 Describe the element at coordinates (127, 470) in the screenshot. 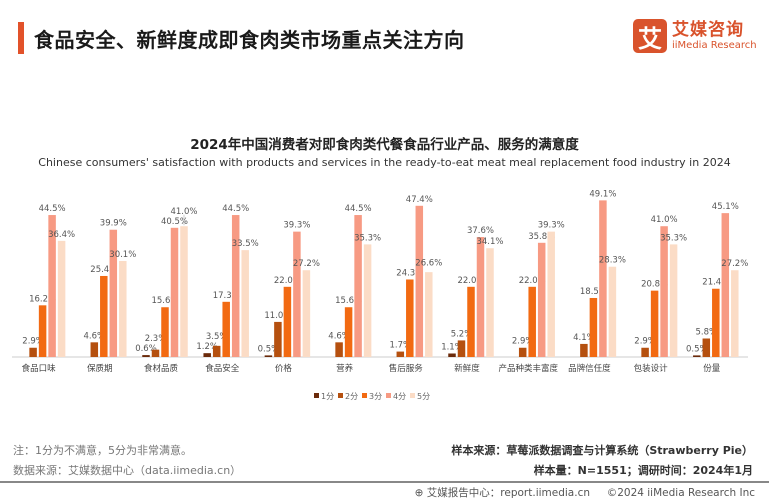

I see `data-source: 数据来源：艾媒数据中心（data.iimedia.cn）` at that location.